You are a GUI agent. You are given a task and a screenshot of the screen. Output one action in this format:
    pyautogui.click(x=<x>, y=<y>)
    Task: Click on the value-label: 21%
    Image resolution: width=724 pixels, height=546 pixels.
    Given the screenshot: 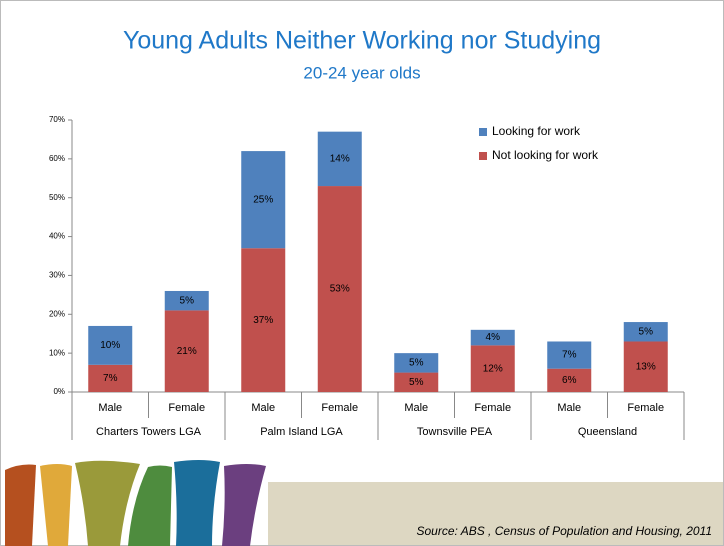 What is the action you would take?
    pyautogui.click(x=187, y=351)
    